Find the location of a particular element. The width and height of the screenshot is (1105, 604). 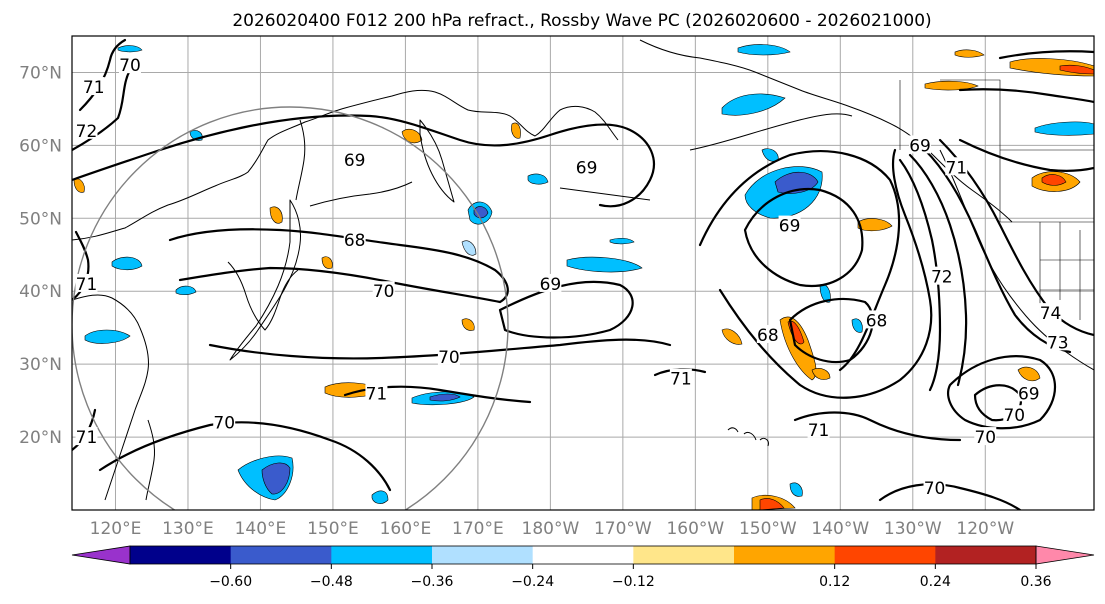

latitude-label: 50°N is located at coordinates (40, 219).